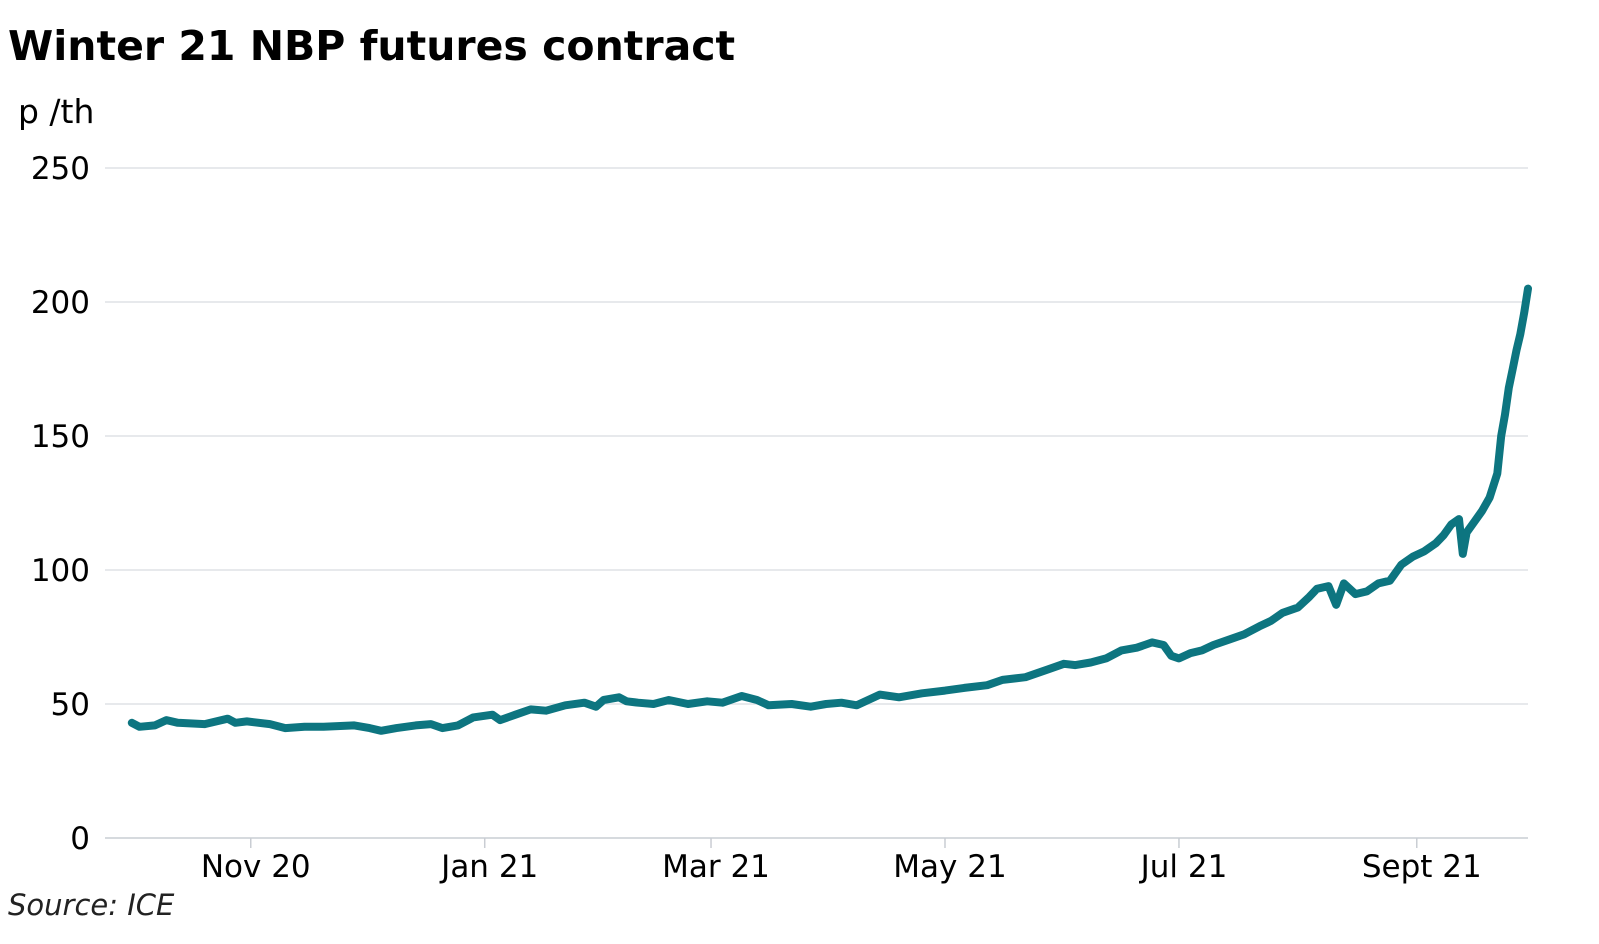  I want to click on x-axis-ticks: Nov 20 Jan 21 Mar 21 May 21 Jul 21 Sept 21, so click(841, 861).